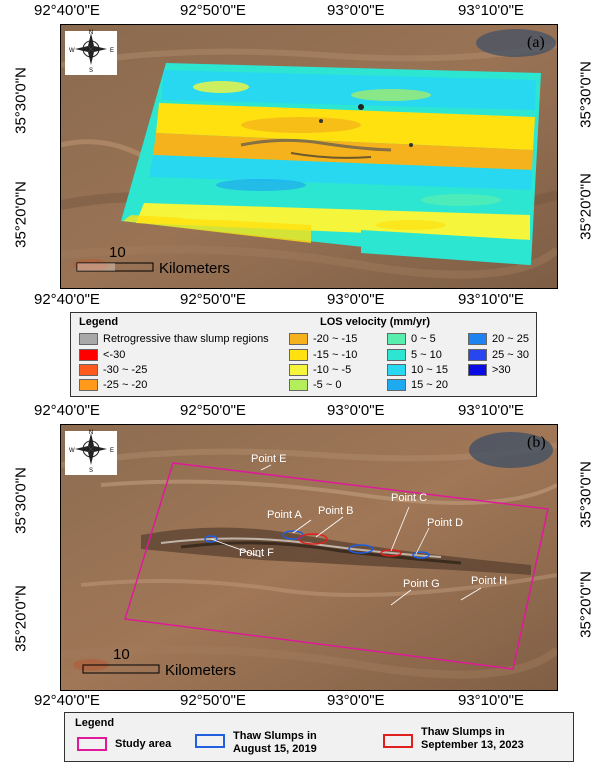  I want to click on legend-item: <-30, so click(102, 355).